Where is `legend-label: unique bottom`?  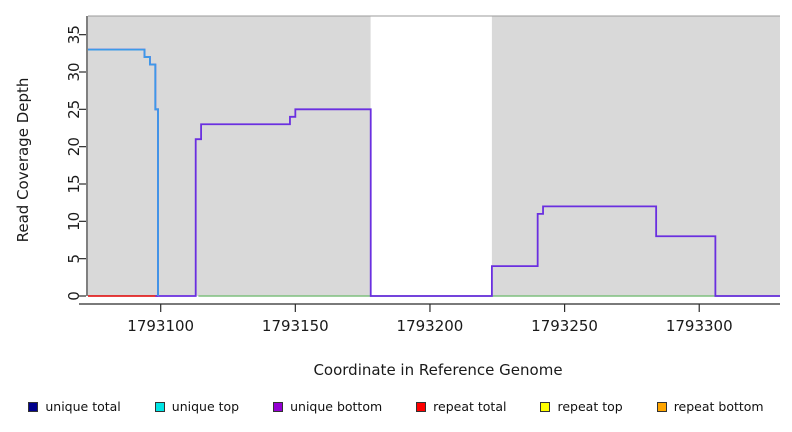
legend-label: unique bottom is located at coordinates (336, 406).